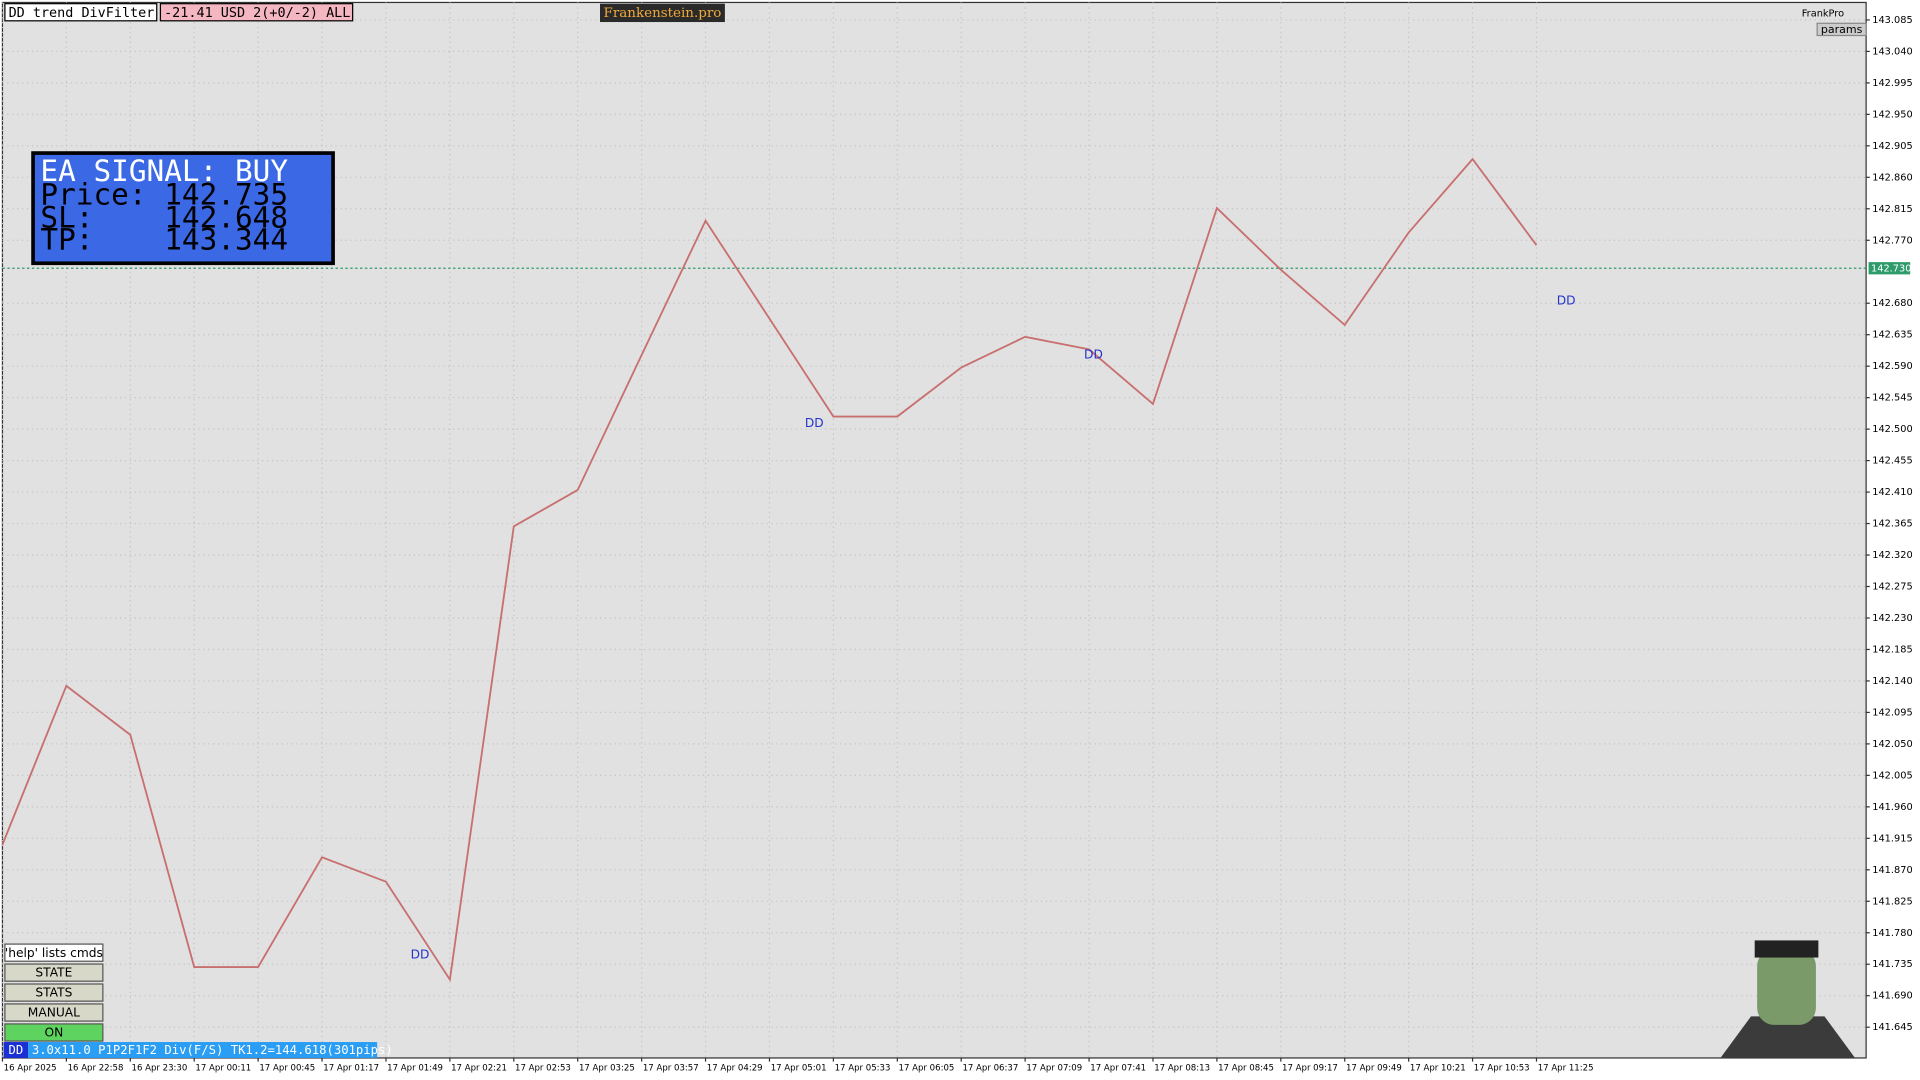 Image resolution: width=1920 pixels, height=1080 pixels. I want to click on current-price-box, so click(1889, 268).